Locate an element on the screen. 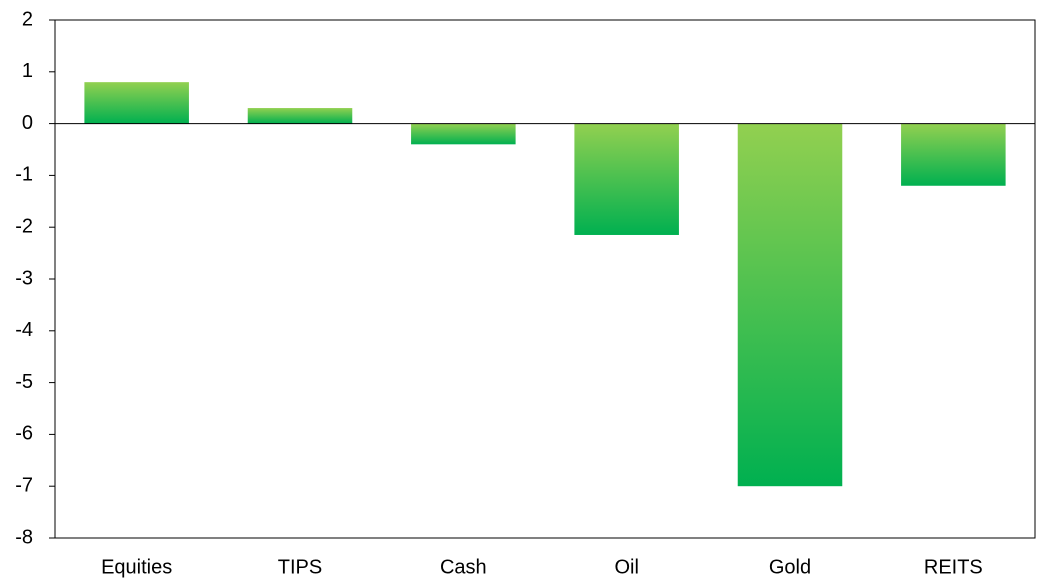 The image size is (1045, 580). y-tick-label: -8 is located at coordinates (24, 537).